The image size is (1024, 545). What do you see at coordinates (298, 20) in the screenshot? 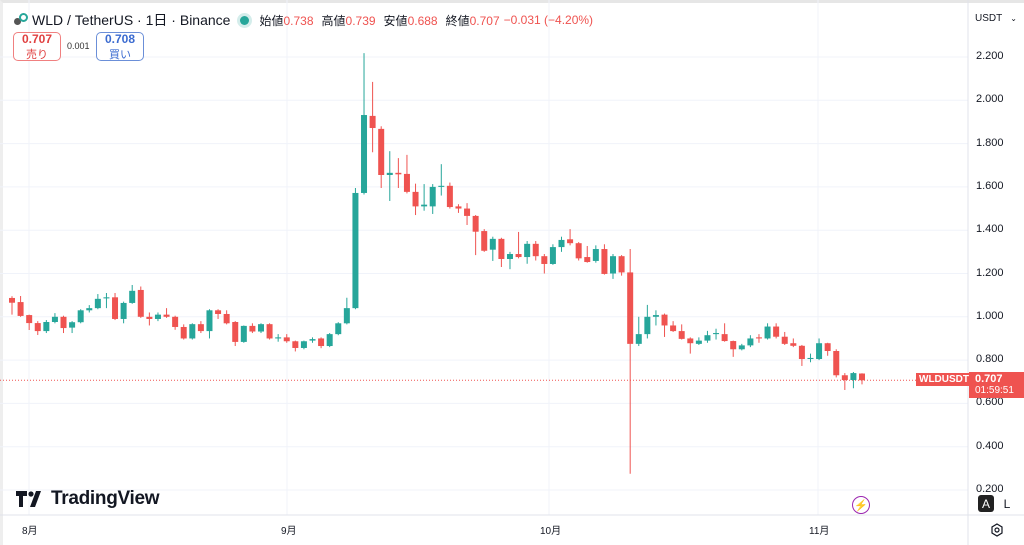
I see `open-value: 0.738` at bounding box center [298, 20].